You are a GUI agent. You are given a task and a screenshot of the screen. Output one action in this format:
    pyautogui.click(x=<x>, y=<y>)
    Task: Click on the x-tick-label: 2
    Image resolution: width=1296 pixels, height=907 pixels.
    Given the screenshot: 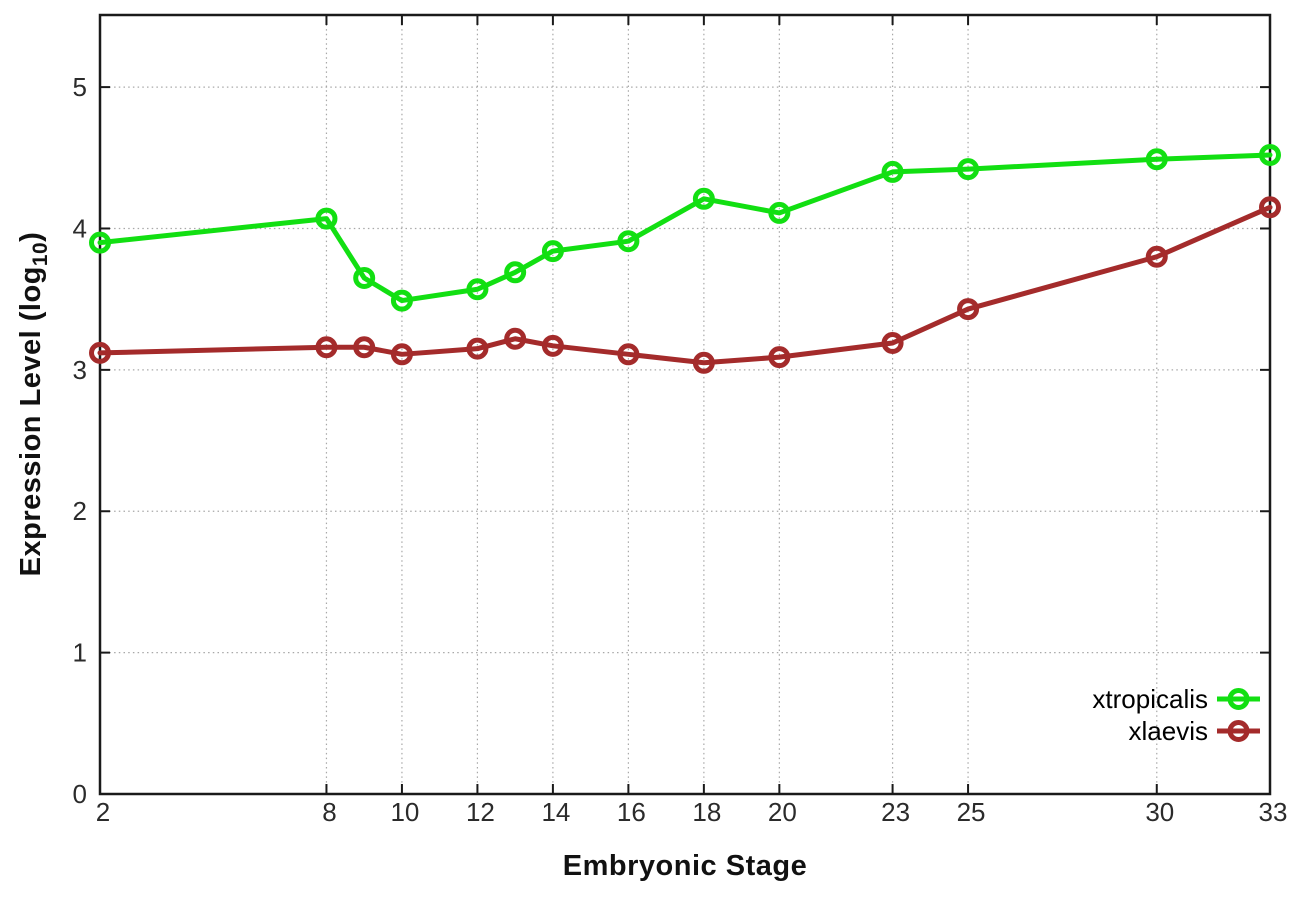 What is the action you would take?
    pyautogui.click(x=103, y=812)
    